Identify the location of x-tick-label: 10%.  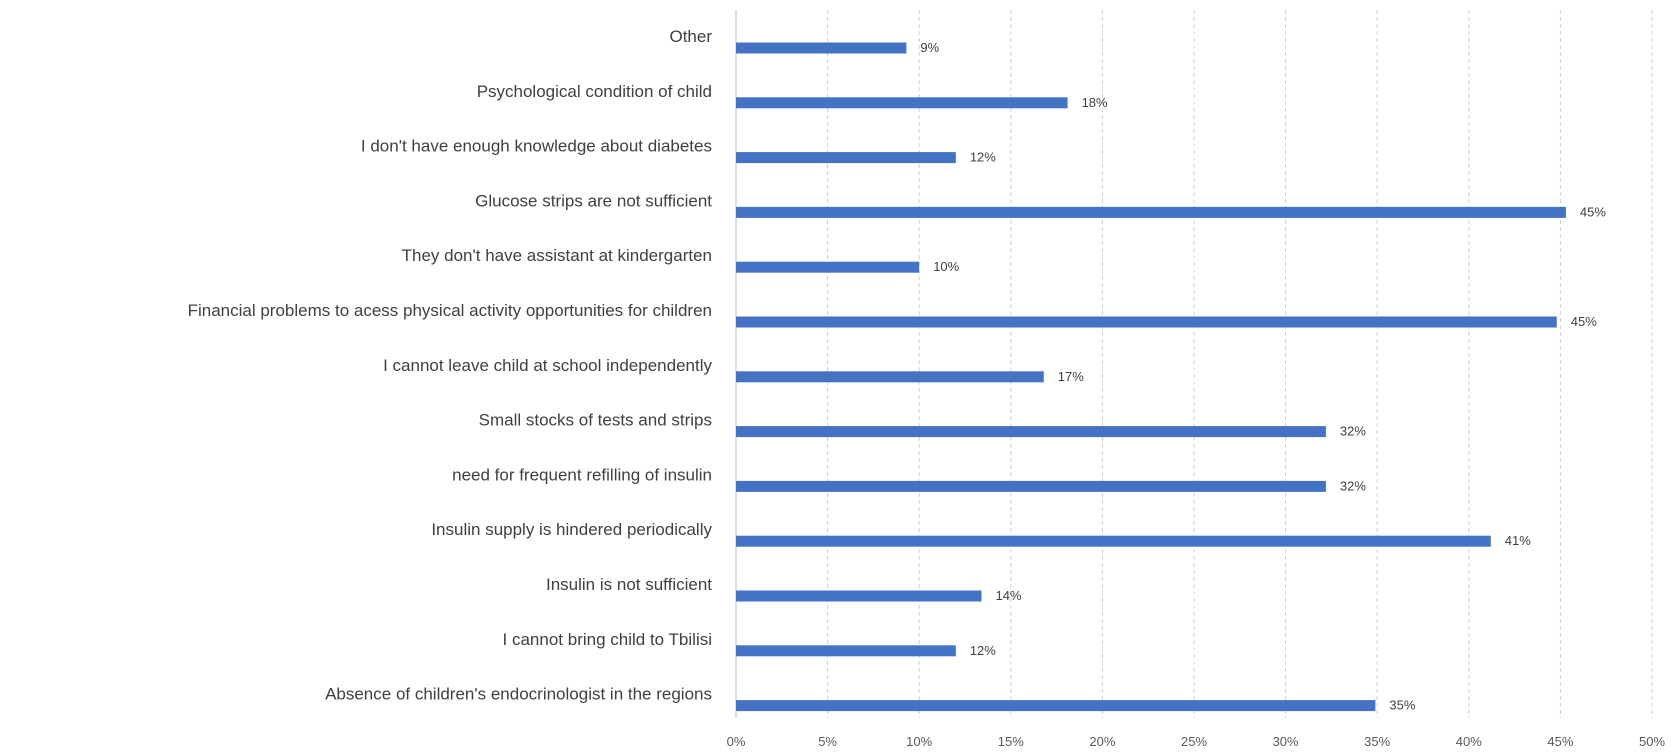
(919, 741).